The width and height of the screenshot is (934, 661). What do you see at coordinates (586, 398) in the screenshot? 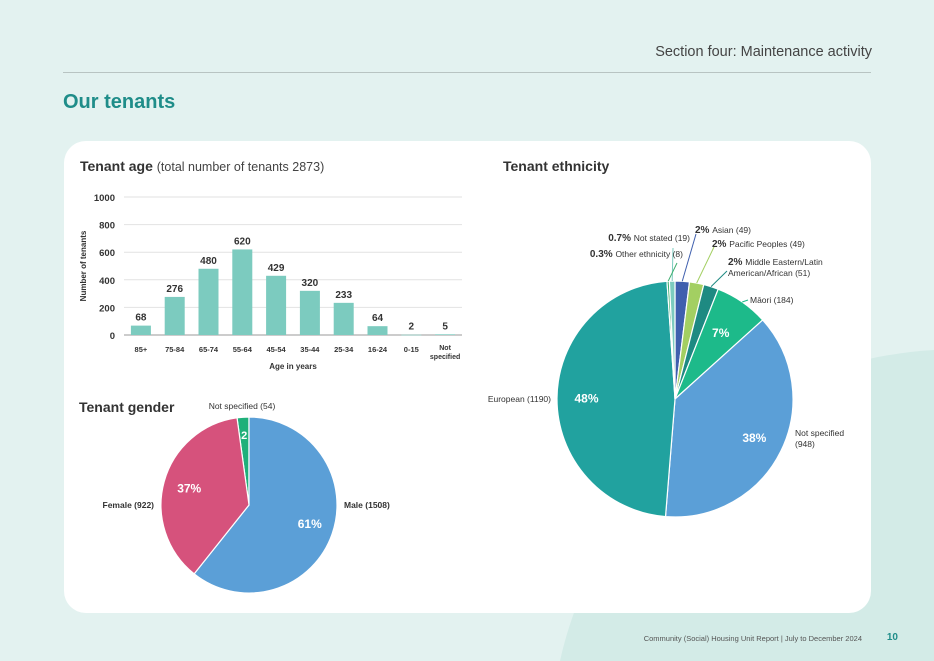
I see `ethnicity-slice-pct-label: 48%` at bounding box center [586, 398].